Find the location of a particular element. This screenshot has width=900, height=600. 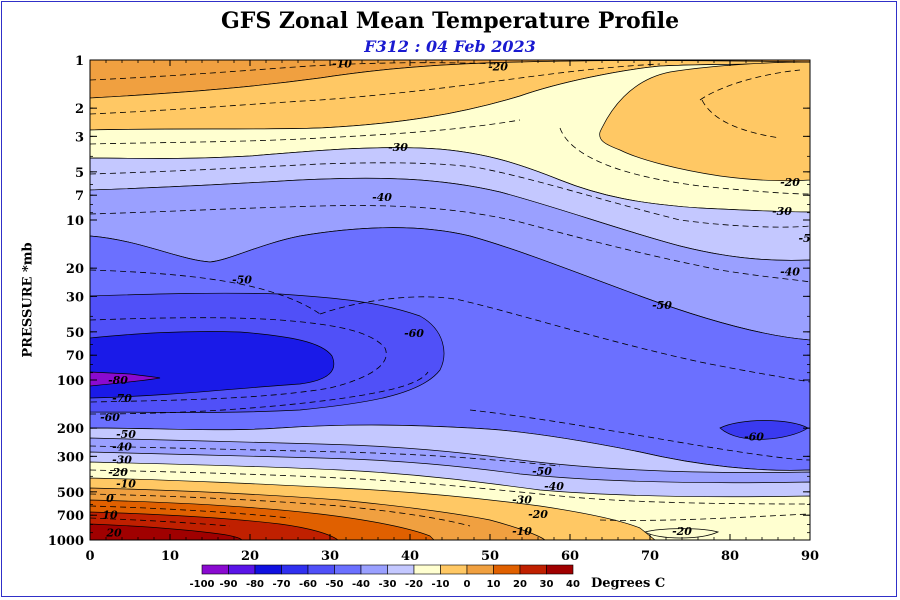

legend-unit-label: Degrees C is located at coordinates (628, 583).